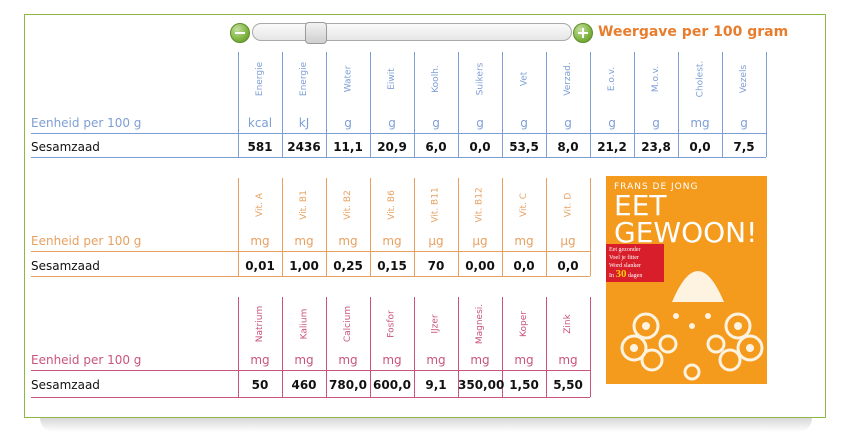  Describe the element at coordinates (348, 266) in the screenshot. I see `vitamin-value: 0,25` at that location.